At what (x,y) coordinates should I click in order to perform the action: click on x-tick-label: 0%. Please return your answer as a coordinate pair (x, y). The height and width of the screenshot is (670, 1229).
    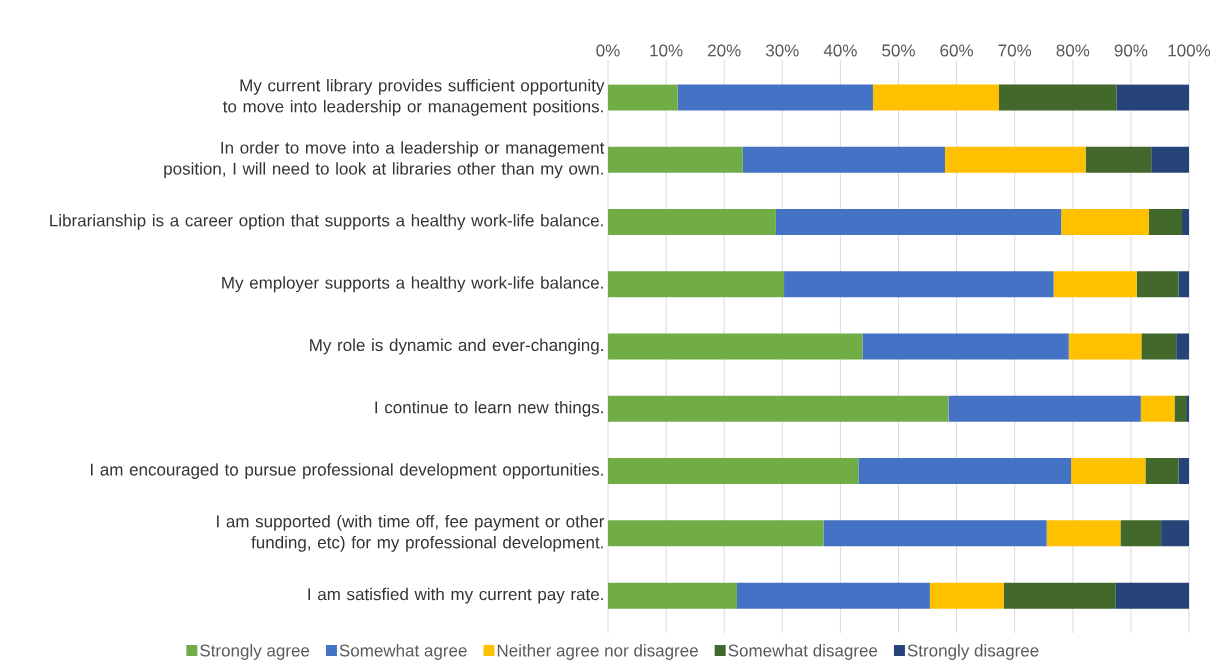
    Looking at the image, I should click on (608, 50).